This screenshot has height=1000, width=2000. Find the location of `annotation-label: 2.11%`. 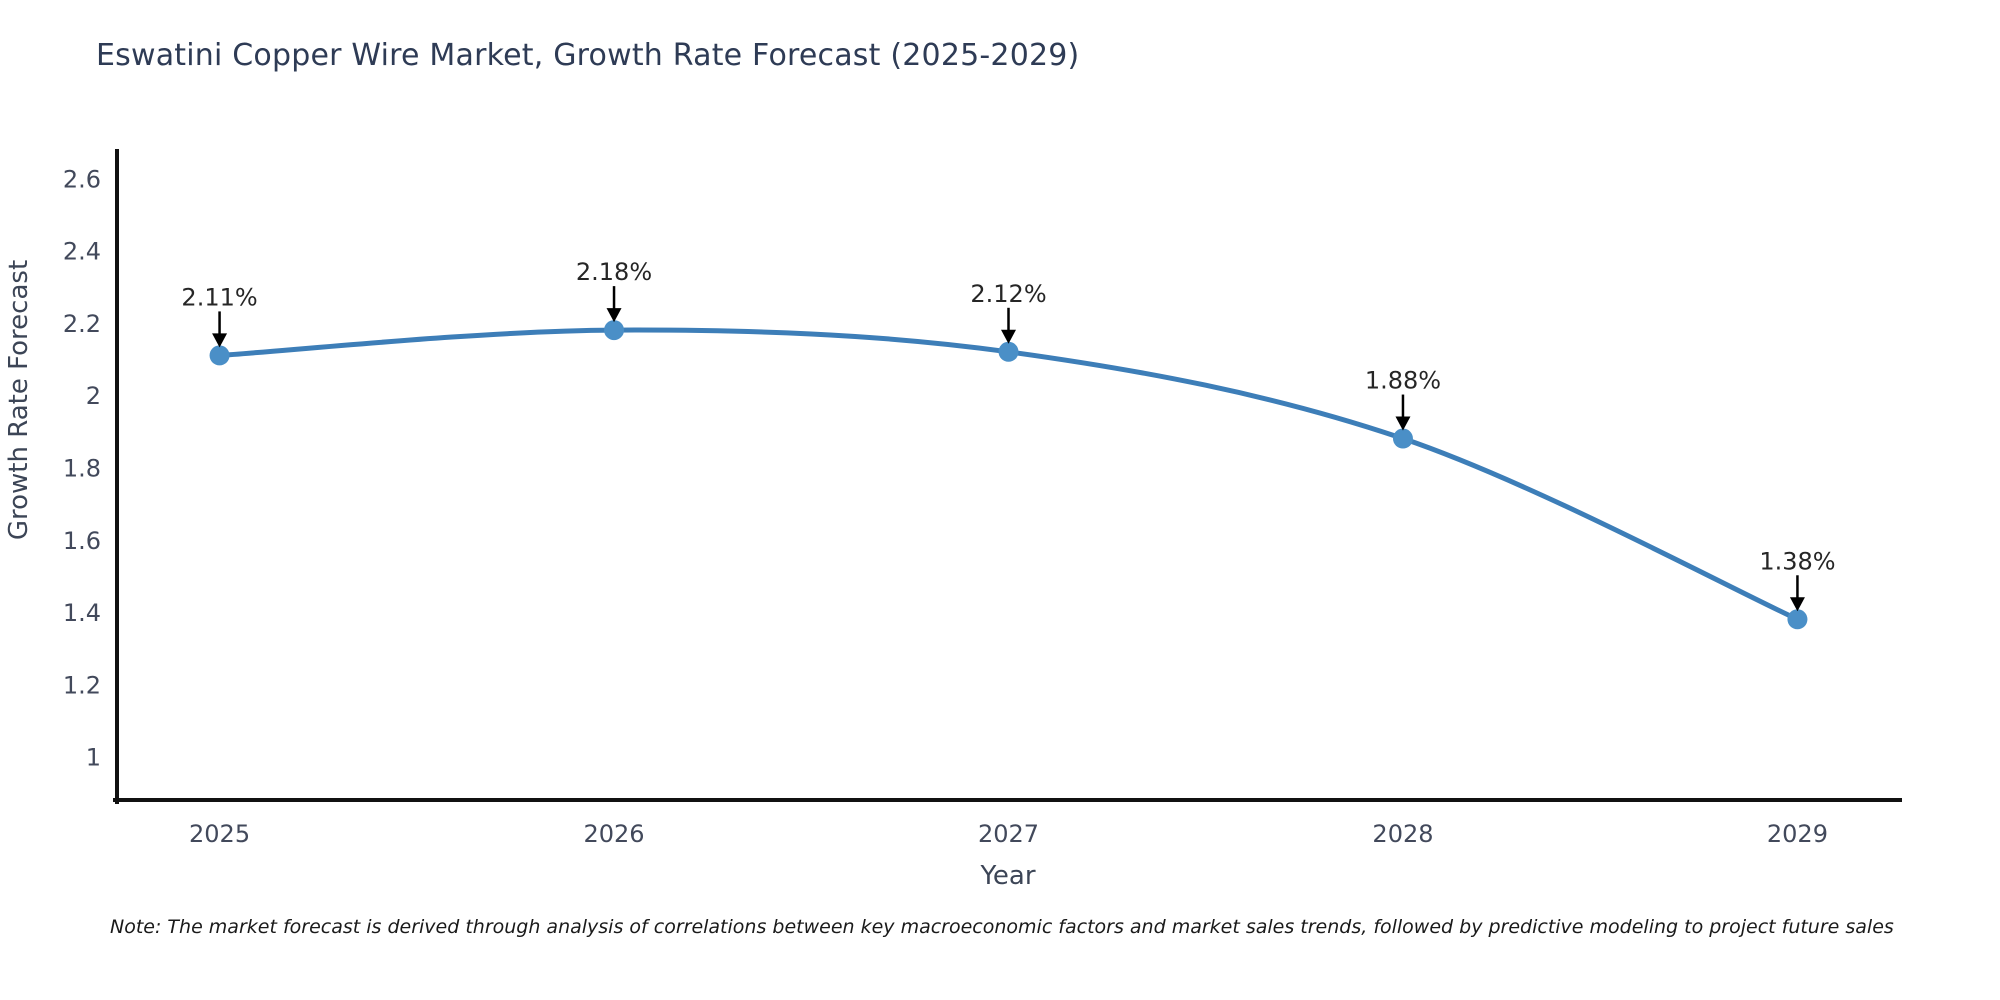

annotation-label: 2.11% is located at coordinates (219, 297).